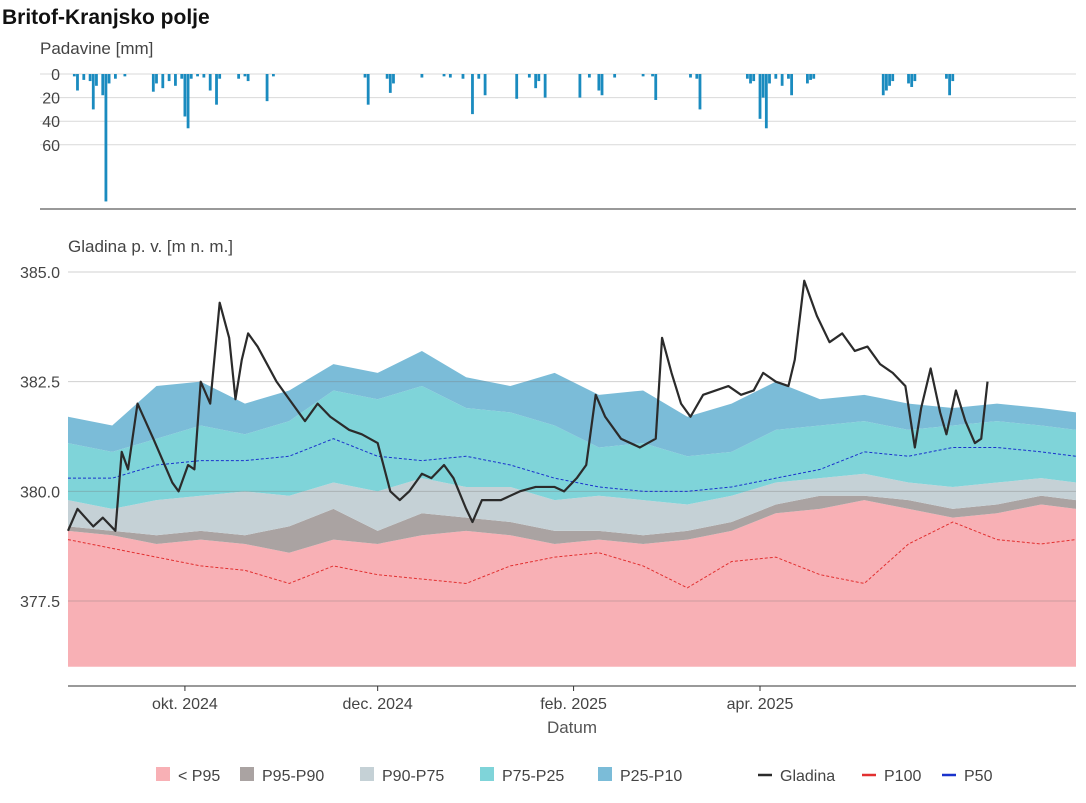 The image size is (1086, 803). Describe the element at coordinates (513, 138) in the screenshot. I see `rain-bars` at that location.